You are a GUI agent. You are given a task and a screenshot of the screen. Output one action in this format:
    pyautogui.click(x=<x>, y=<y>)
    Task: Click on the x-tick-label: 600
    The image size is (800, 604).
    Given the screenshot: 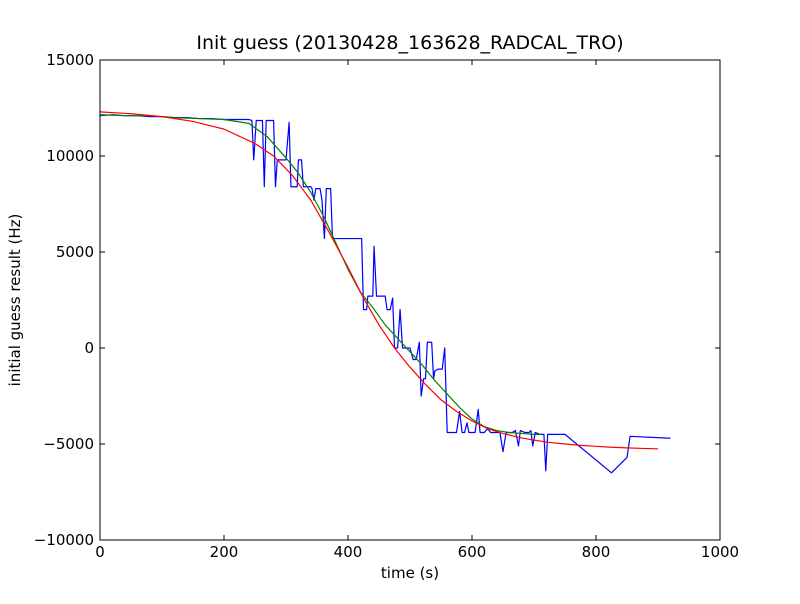 What is the action you would take?
    pyautogui.click(x=472, y=552)
    